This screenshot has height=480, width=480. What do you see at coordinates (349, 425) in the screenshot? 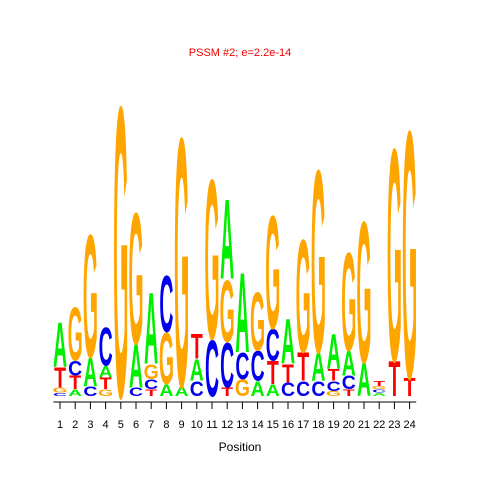
I see `x-tick-label-20: 20` at bounding box center [349, 425].